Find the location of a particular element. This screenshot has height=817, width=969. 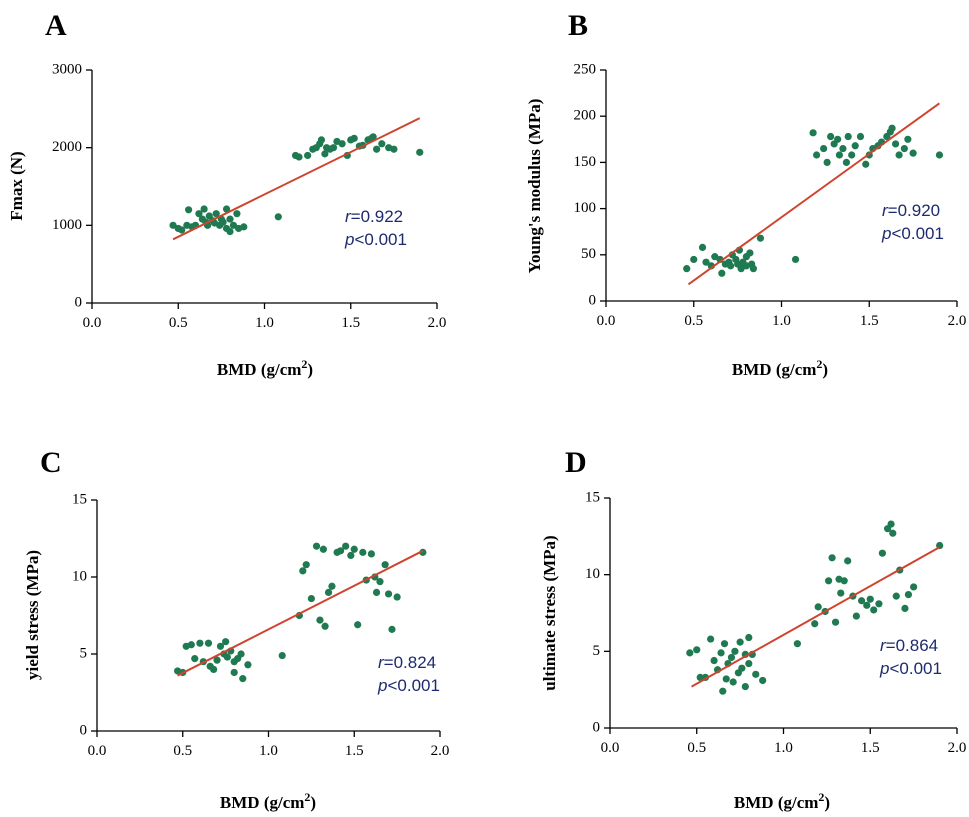

y-tick-label: 200 is located at coordinates (585, 116).